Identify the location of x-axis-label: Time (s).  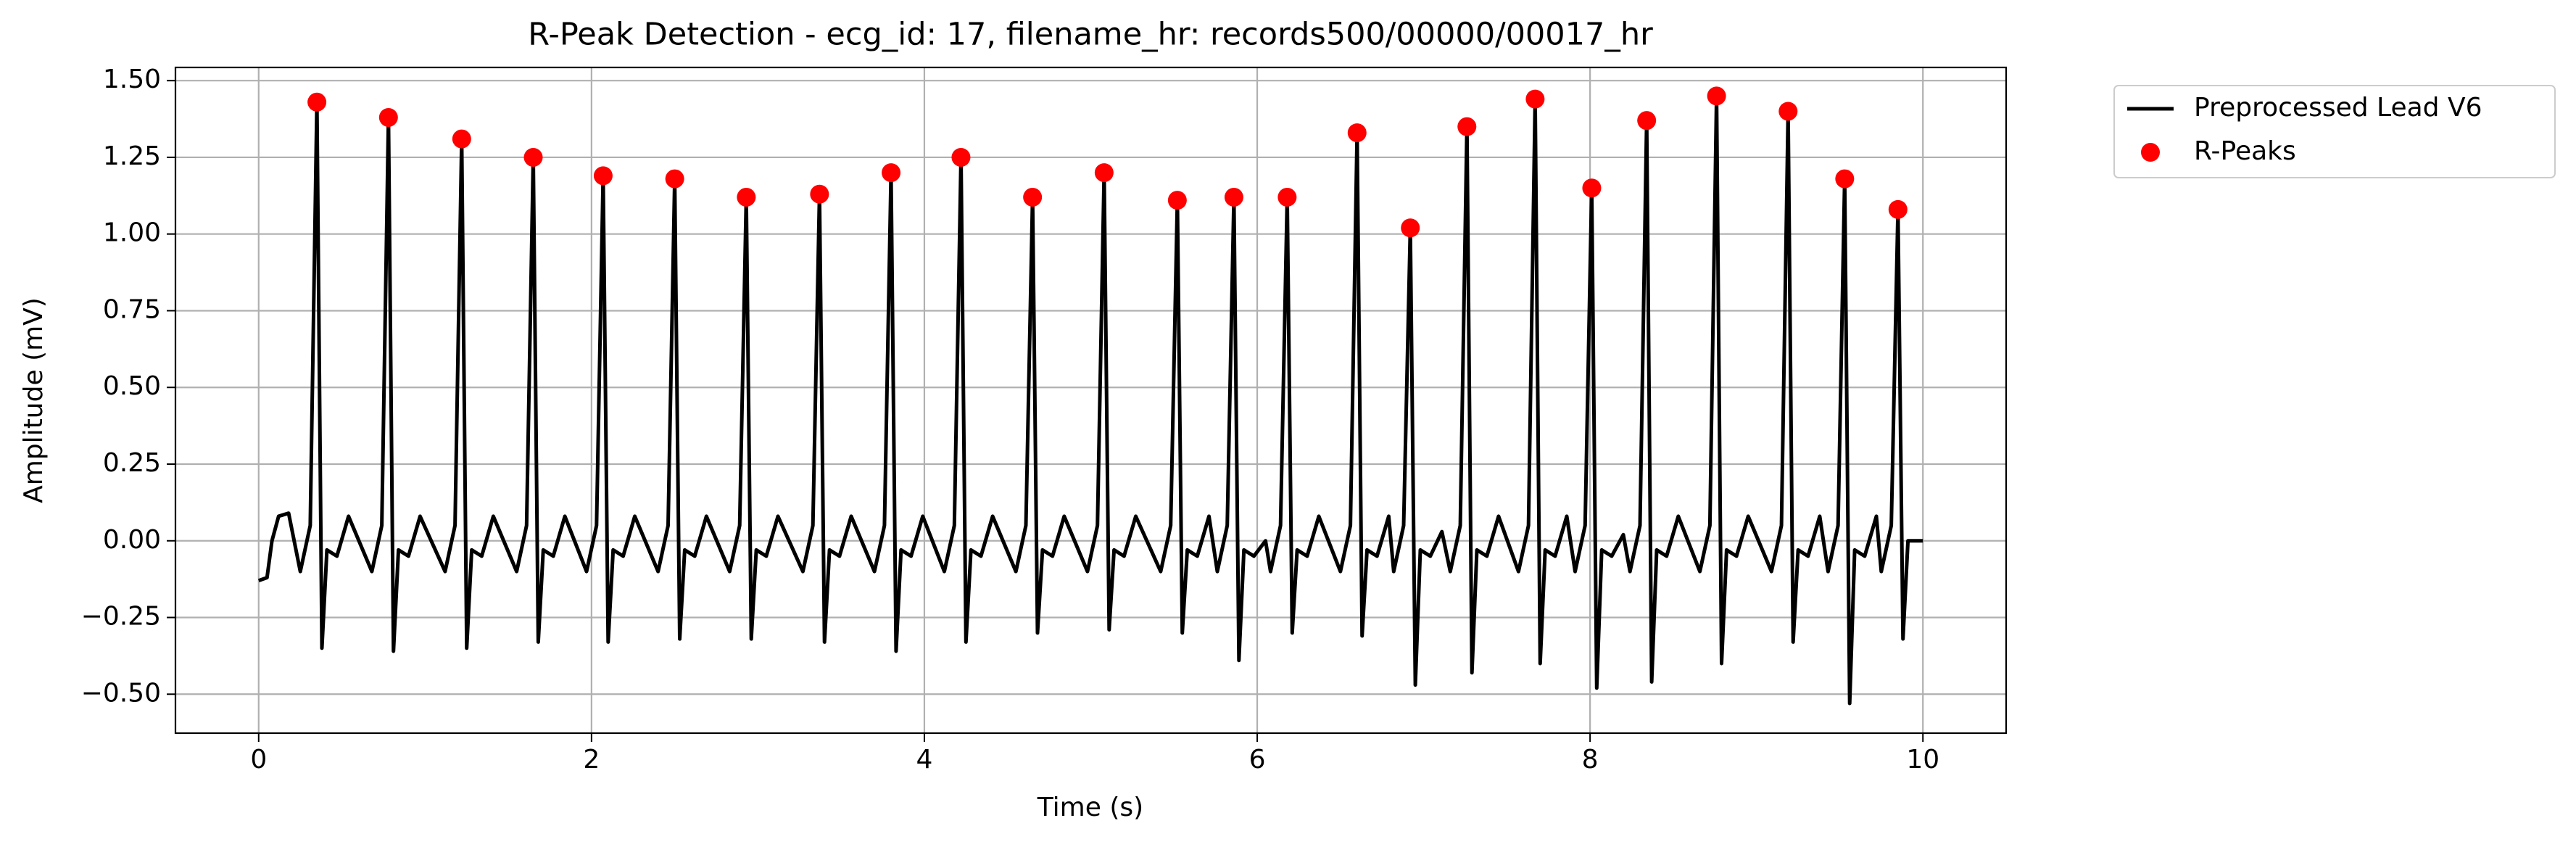
(1090, 807).